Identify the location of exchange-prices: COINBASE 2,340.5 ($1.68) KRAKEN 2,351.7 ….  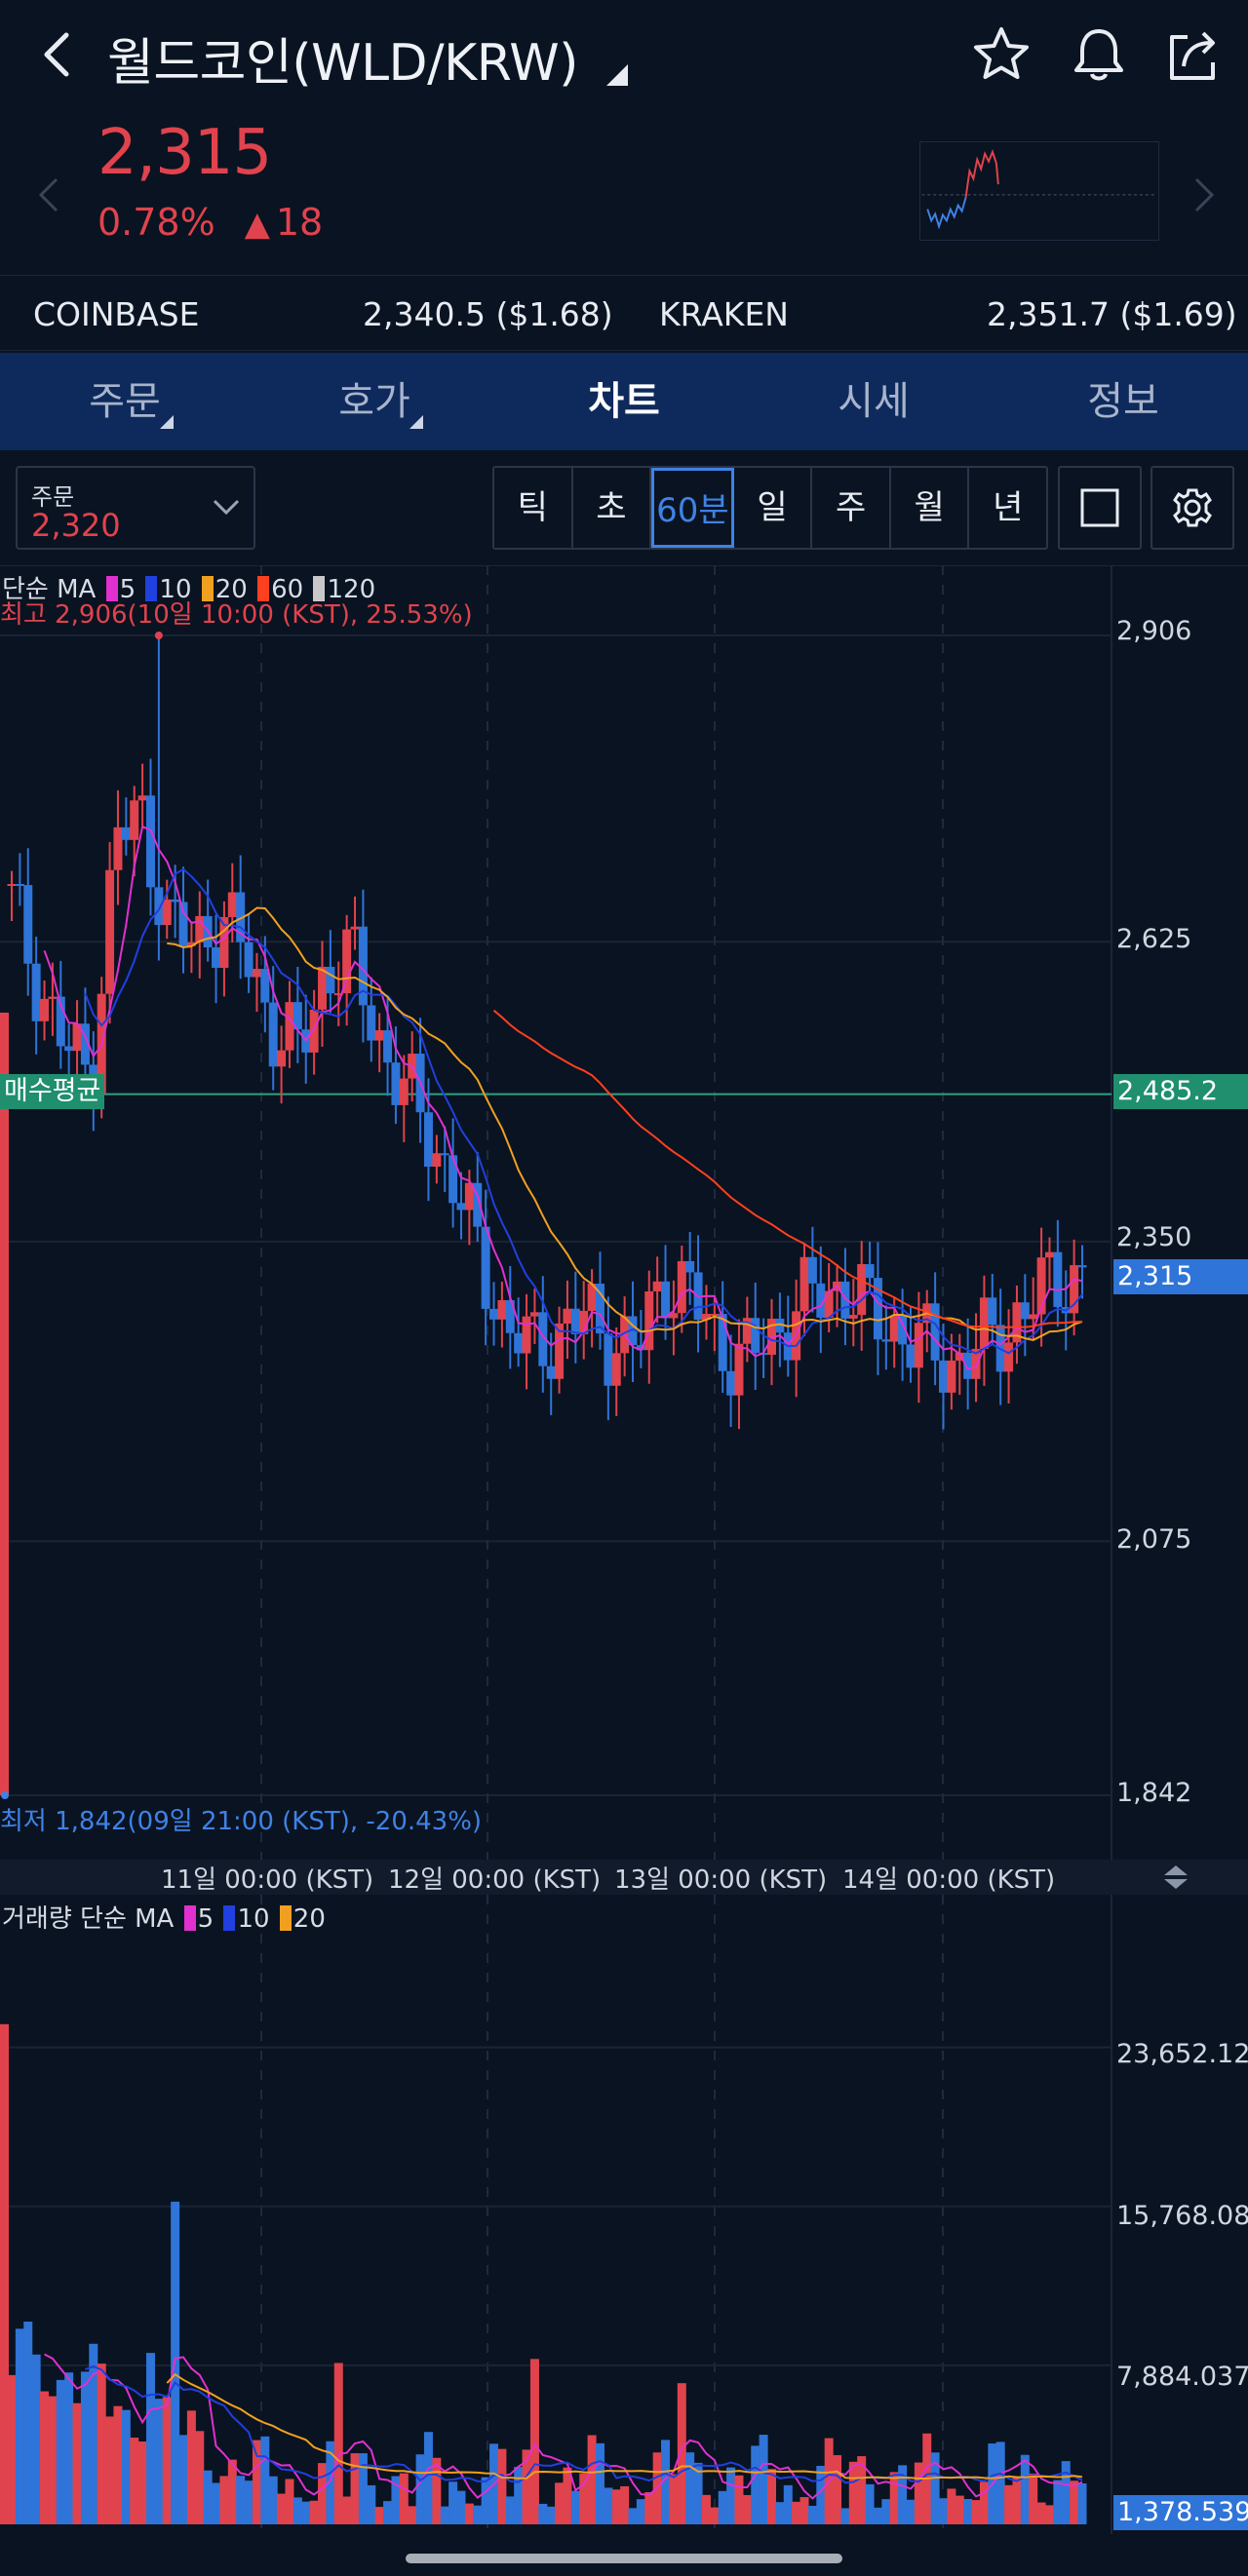
(624, 313).